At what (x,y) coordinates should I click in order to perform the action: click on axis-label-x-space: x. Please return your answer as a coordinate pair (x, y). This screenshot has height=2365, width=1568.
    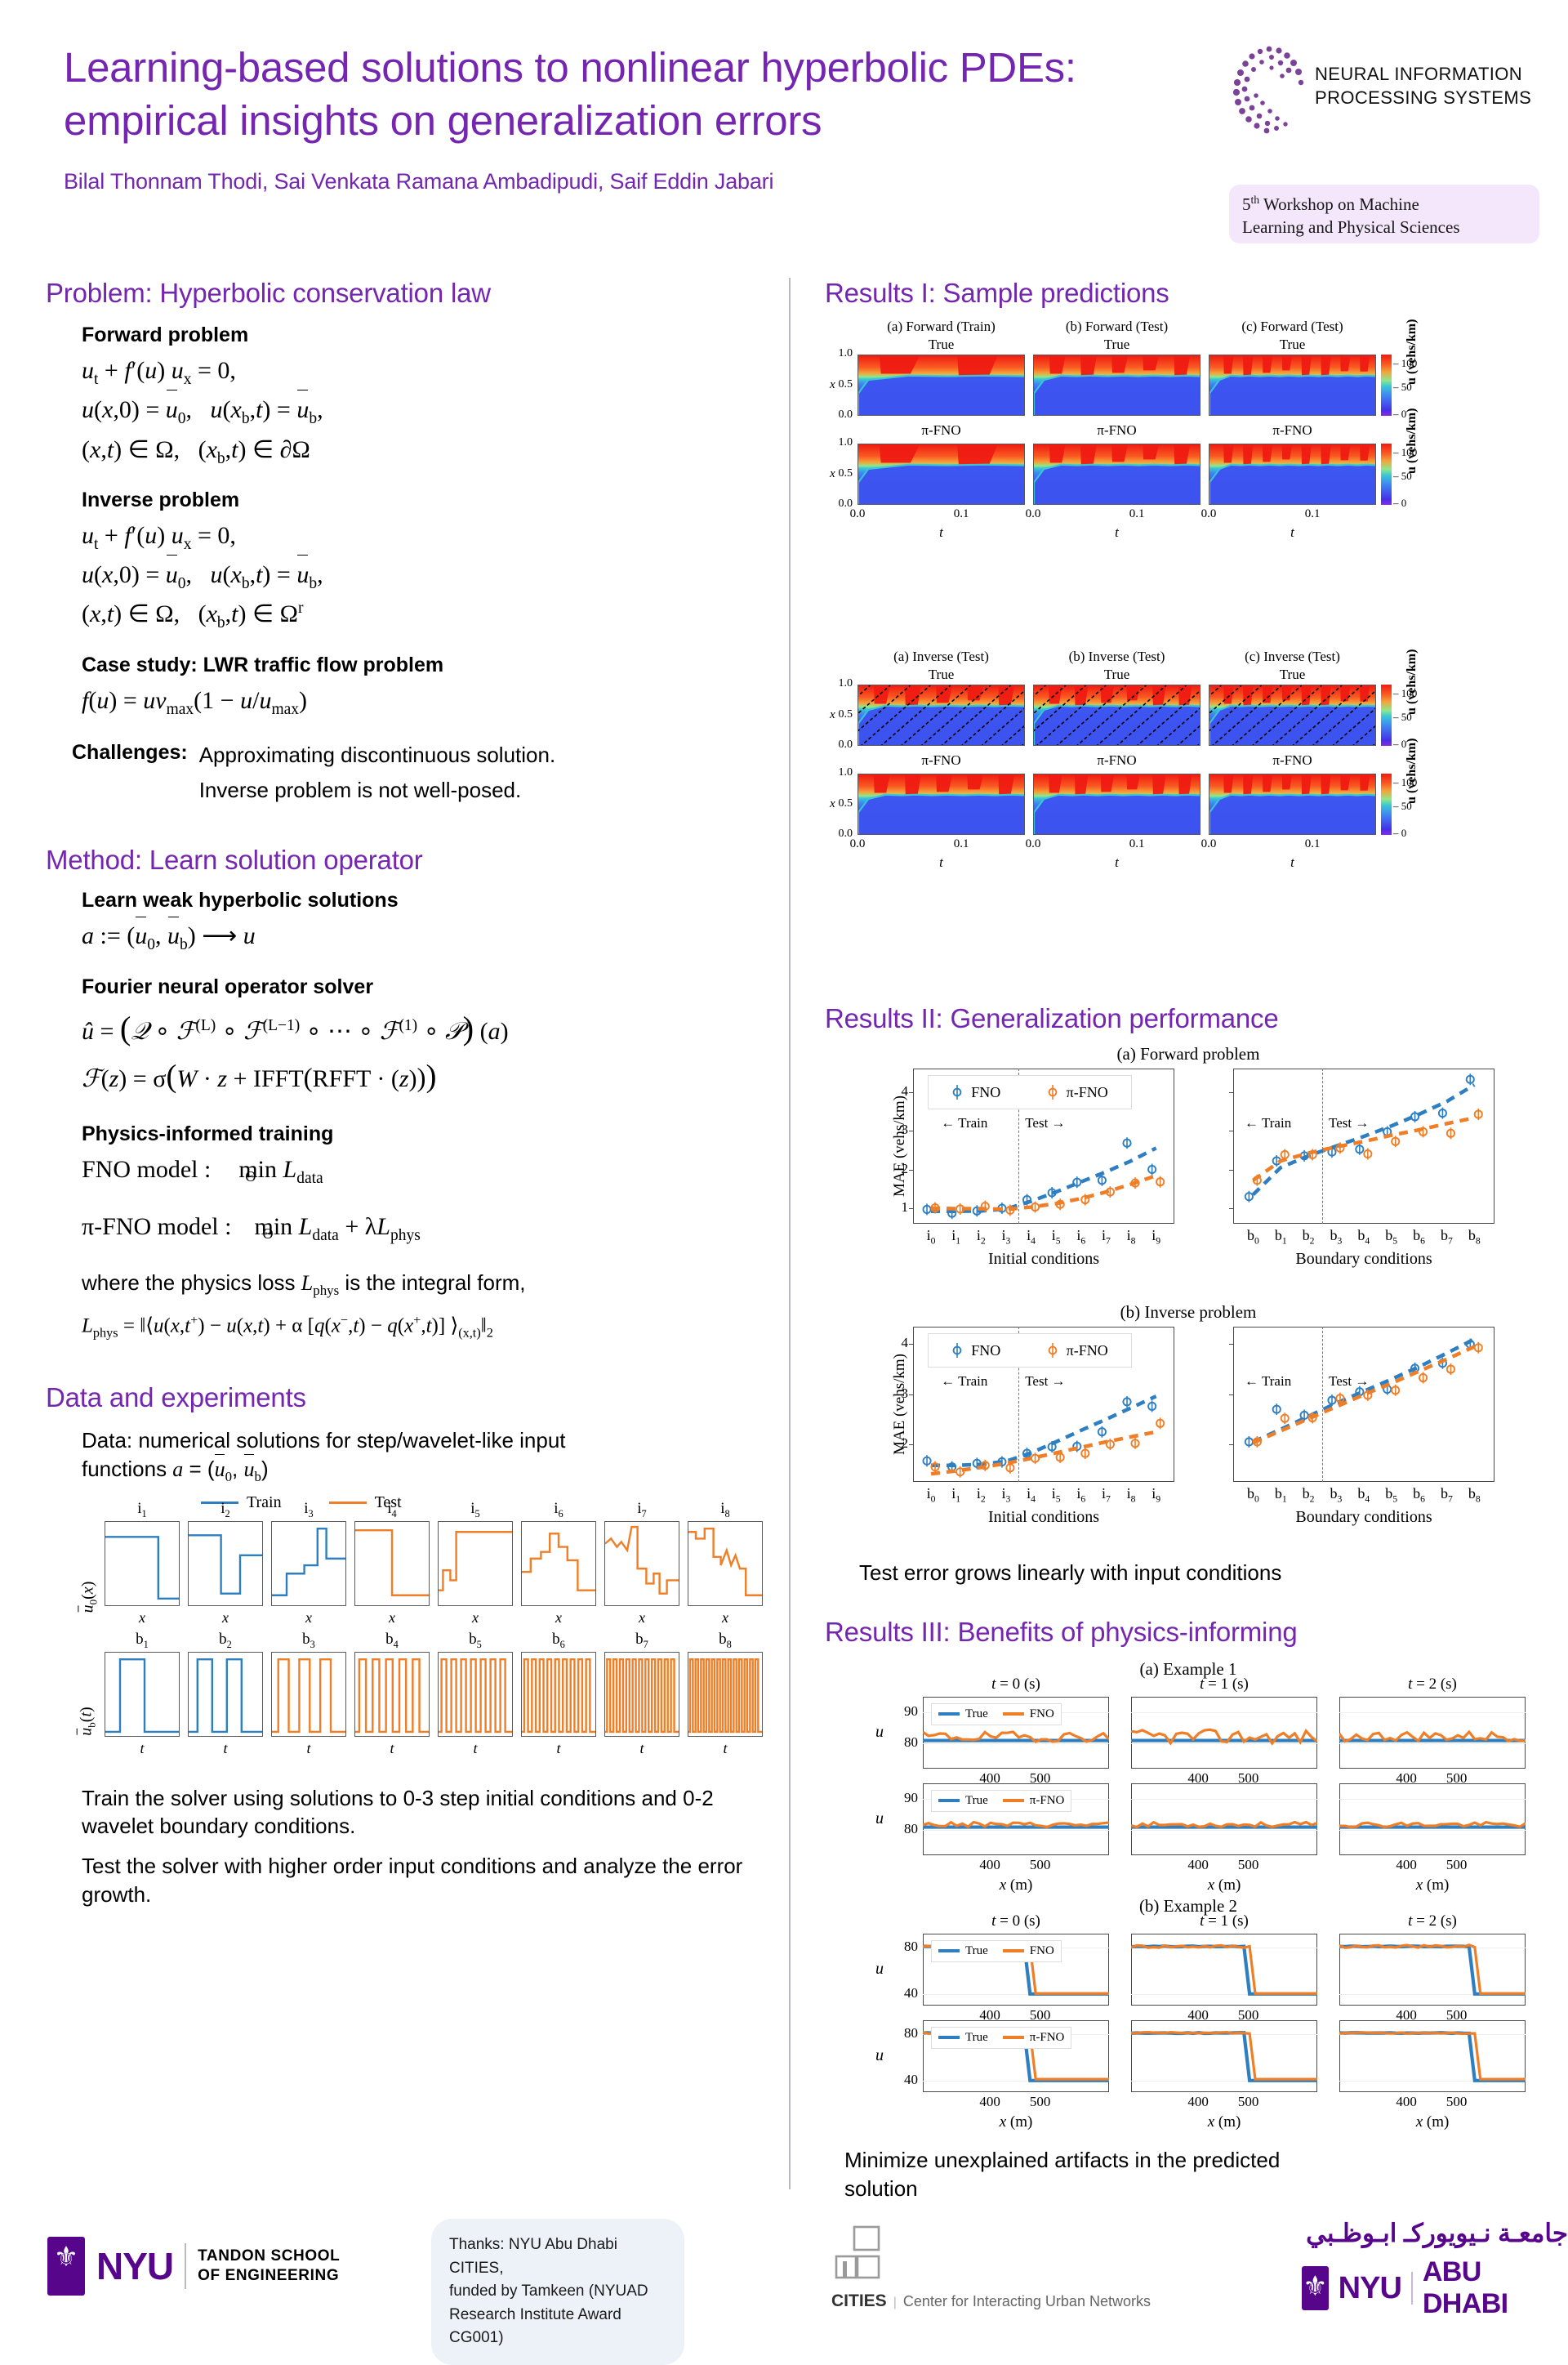
    Looking at the image, I should click on (832, 473).